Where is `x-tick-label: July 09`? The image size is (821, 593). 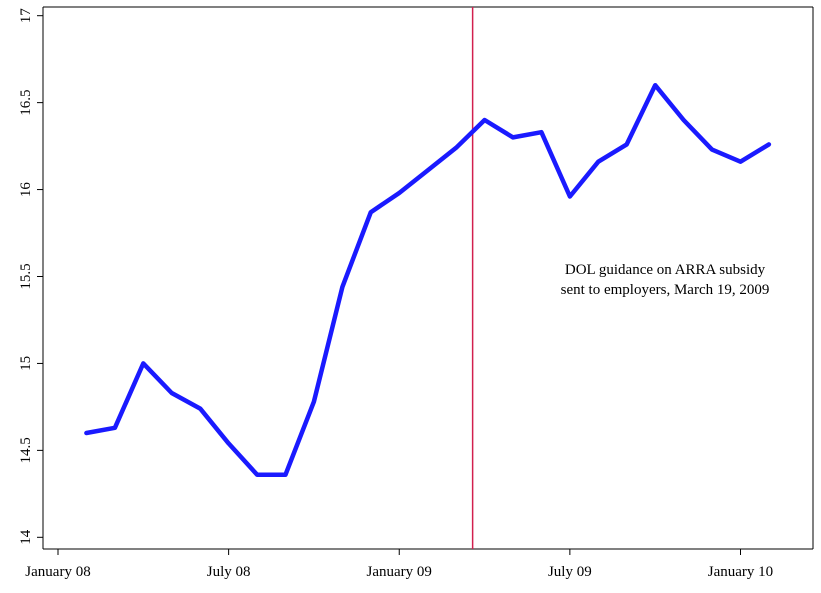
x-tick-label: July 09 is located at coordinates (570, 572).